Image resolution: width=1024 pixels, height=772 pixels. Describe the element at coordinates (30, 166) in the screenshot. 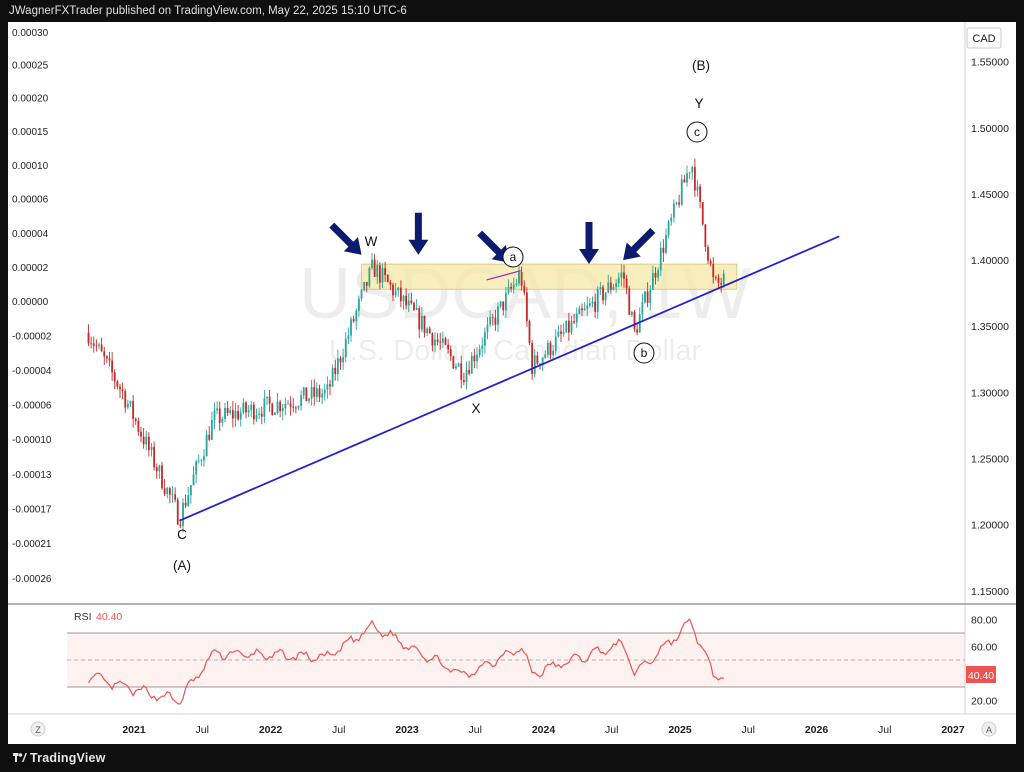

I see `left-scale-label: 0.00010` at that location.